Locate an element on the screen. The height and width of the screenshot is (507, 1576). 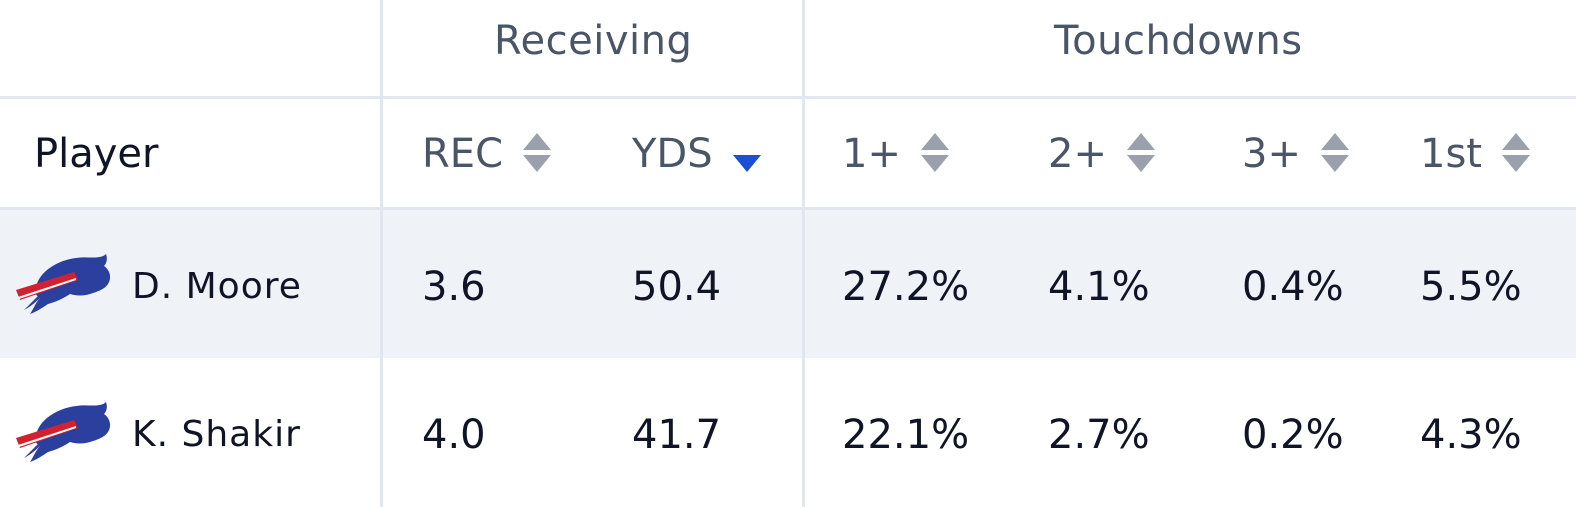
column-header-label: 2+ is located at coordinates (1077, 154).